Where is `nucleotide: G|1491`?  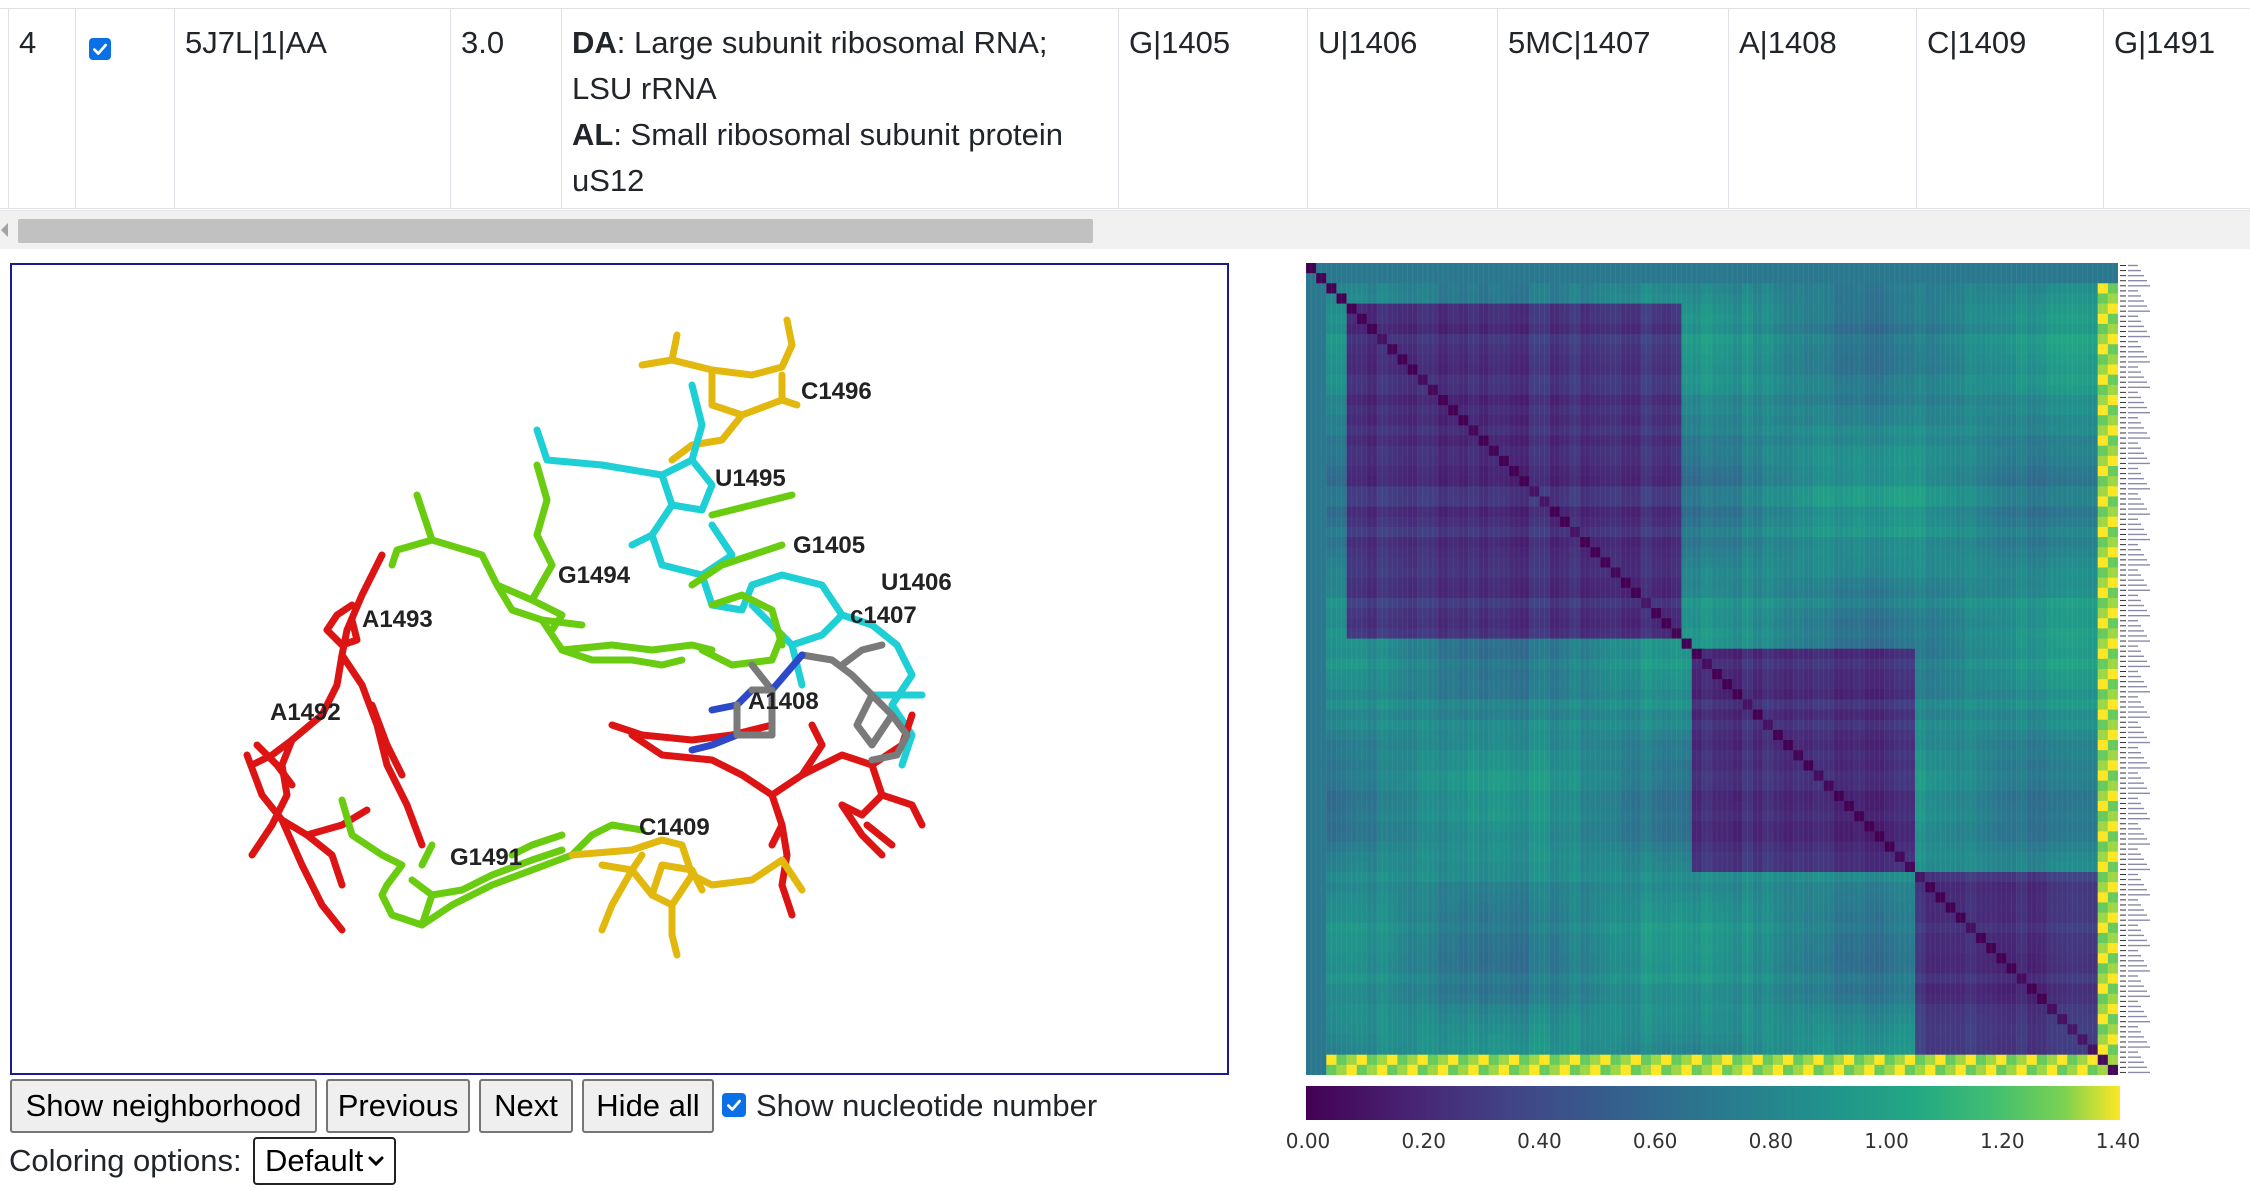 nucleotide: G|1491 is located at coordinates (2165, 42).